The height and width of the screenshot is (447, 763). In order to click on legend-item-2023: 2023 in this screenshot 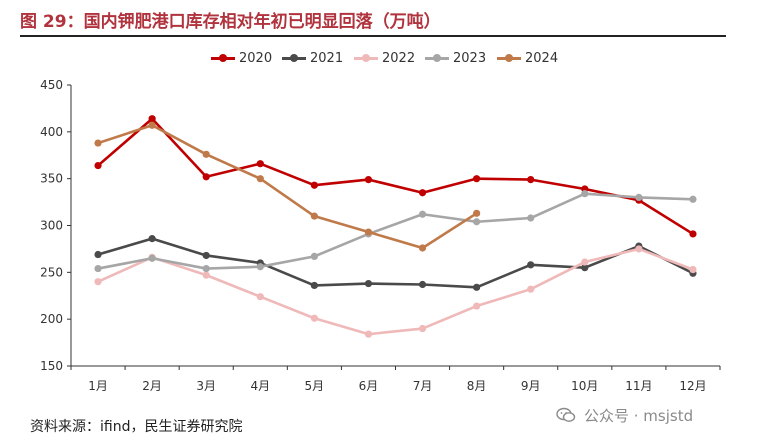, I will do `click(455, 58)`.